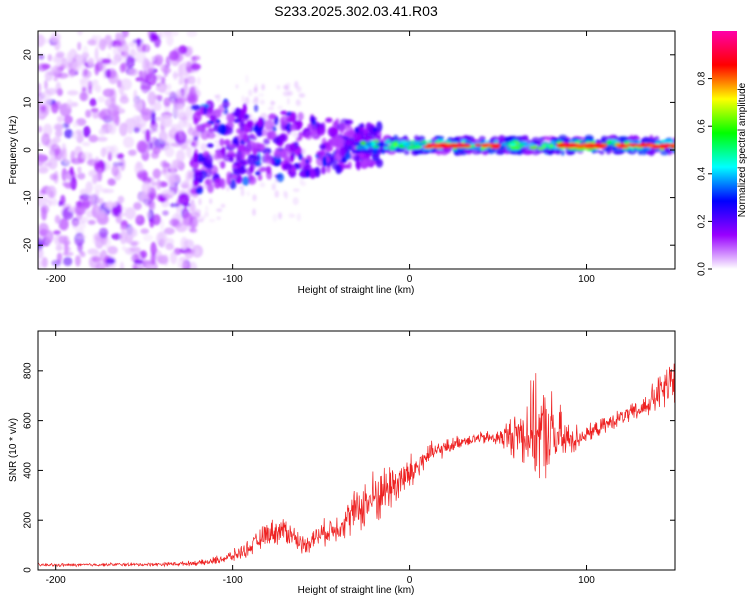 Image resolution: width=750 pixels, height=600 pixels. I want to click on snr-ytick-label: 600, so click(28, 420).